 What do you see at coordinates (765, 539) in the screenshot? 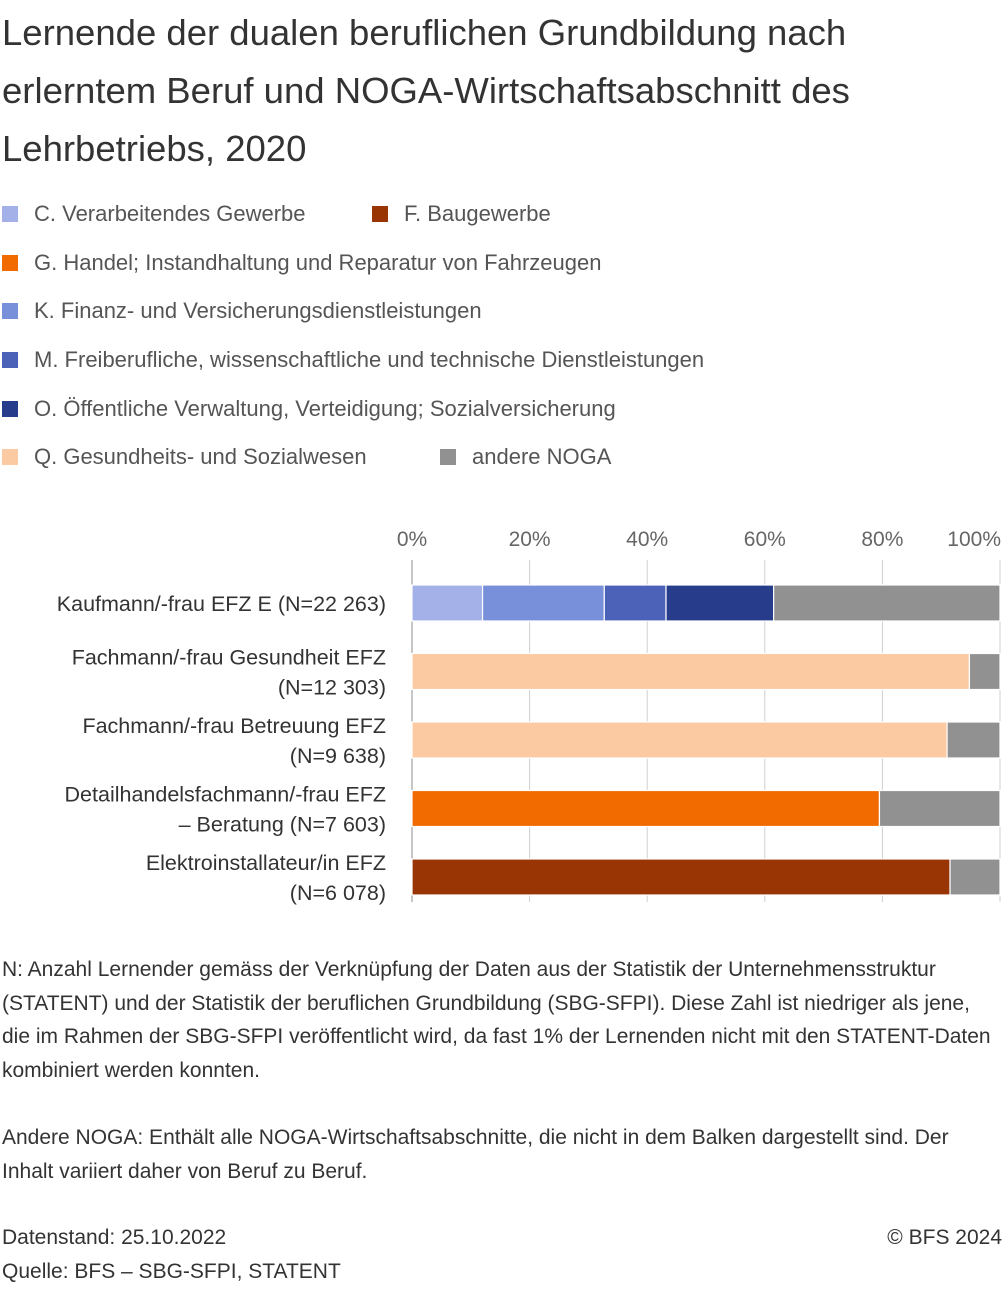
I see `x-tick-label: 60%` at bounding box center [765, 539].